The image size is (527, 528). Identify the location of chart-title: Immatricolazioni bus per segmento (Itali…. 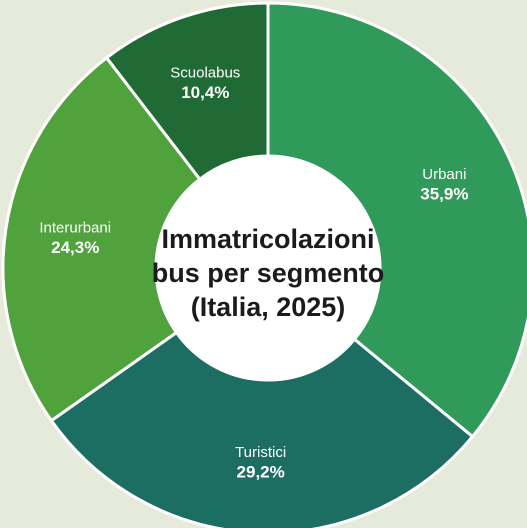
(268, 273).